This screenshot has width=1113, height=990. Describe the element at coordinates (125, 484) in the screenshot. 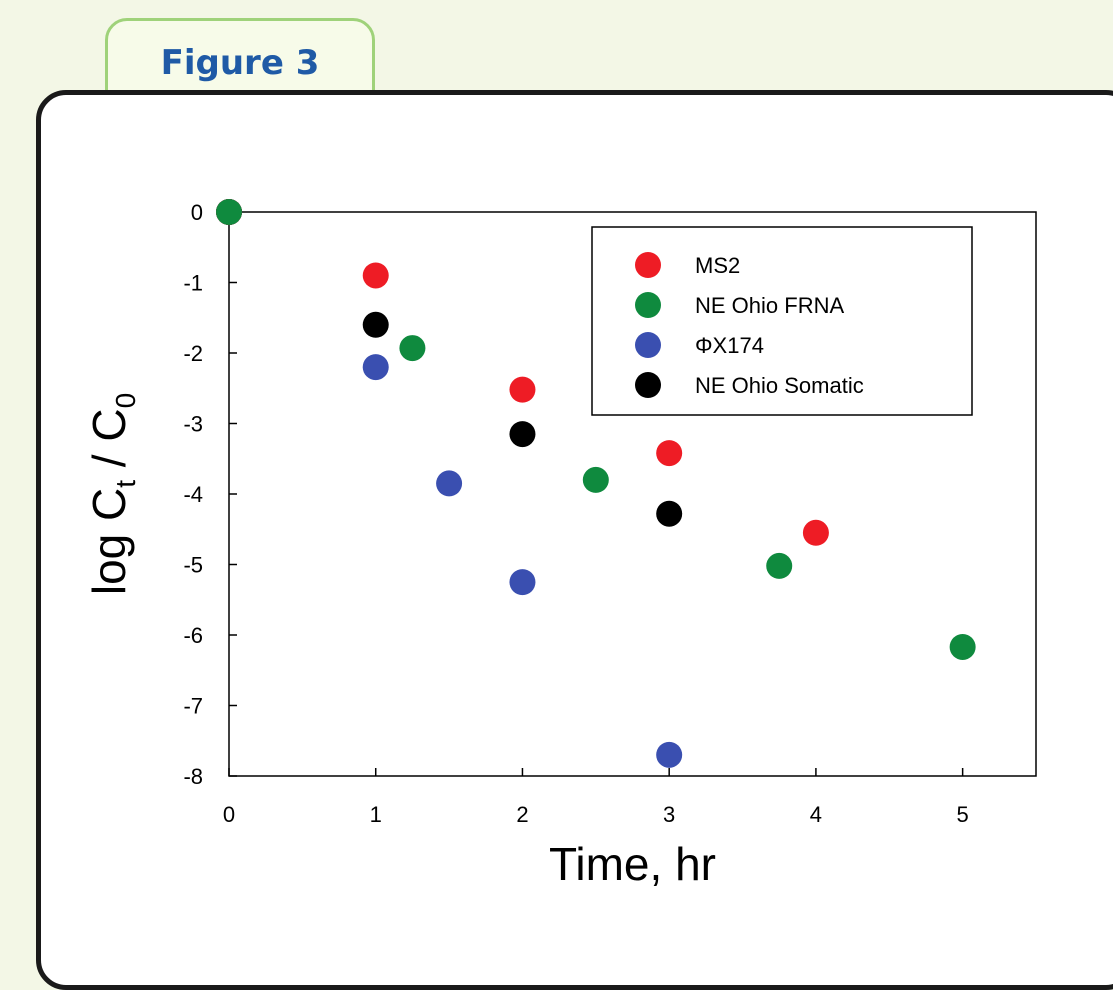

I see `y-axis-title-subscript-t: t` at that location.